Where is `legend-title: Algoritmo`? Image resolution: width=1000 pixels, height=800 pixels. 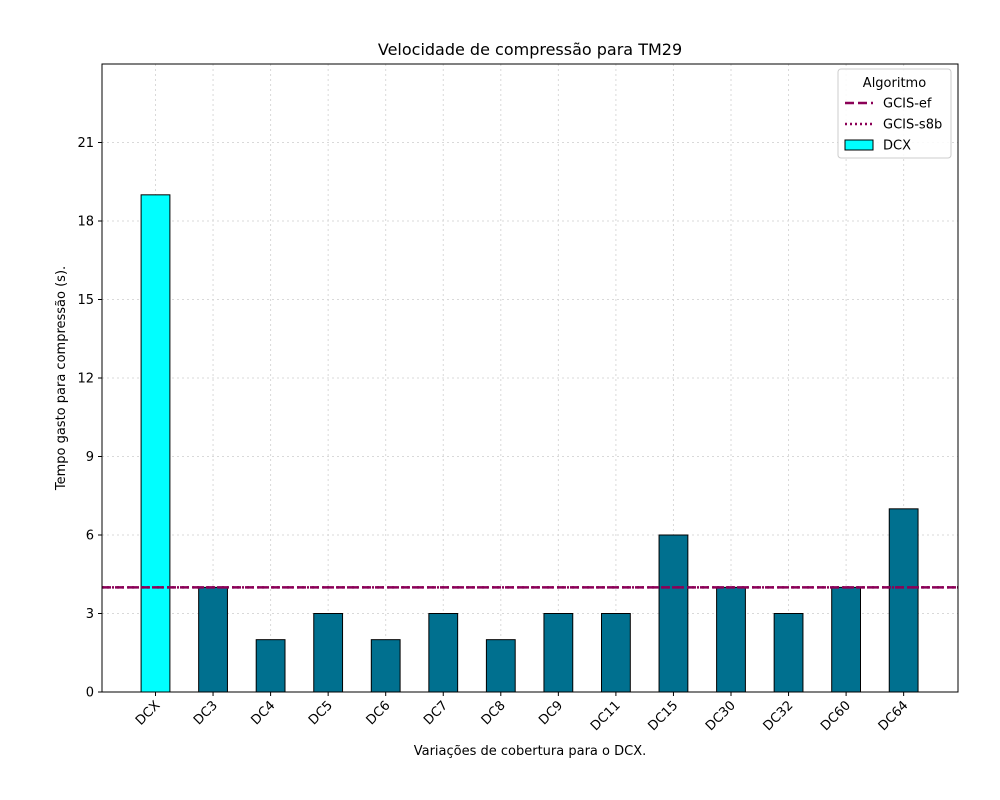
legend-title: Algoritmo is located at coordinates (894, 83).